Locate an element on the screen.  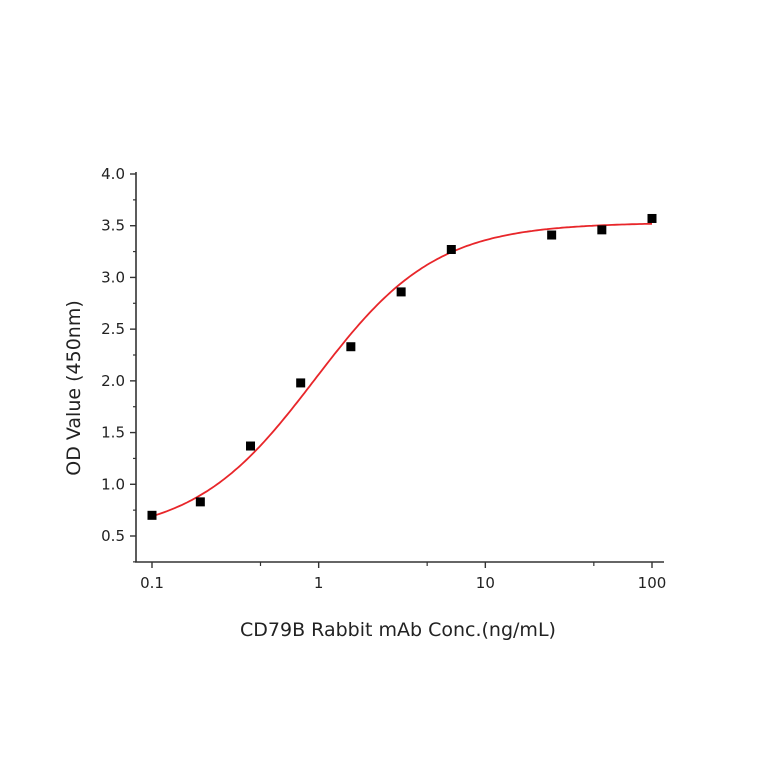
y-tick-label: 4.0 is located at coordinates (113, 174).